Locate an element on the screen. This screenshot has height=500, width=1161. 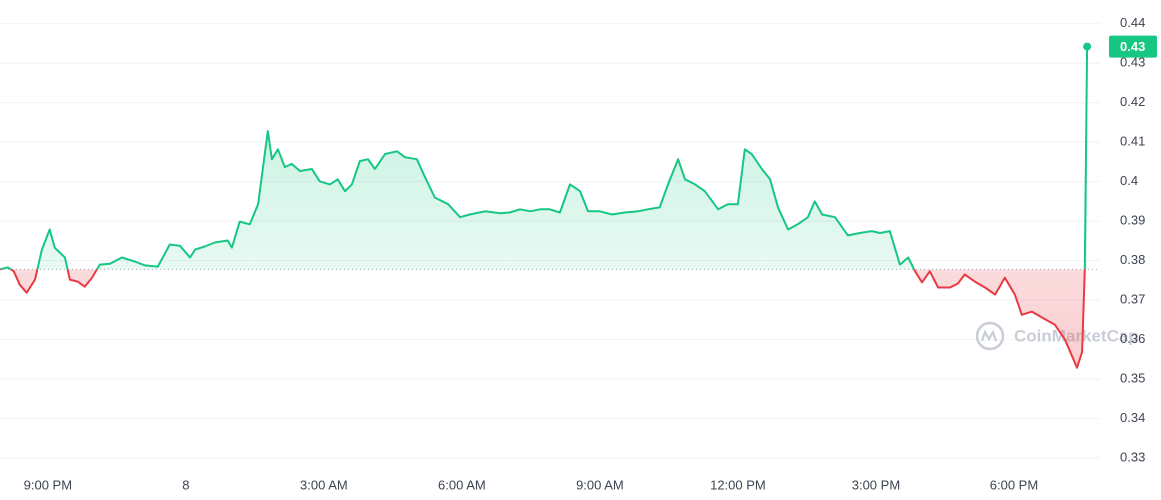
current-price-label: 0.43 is located at coordinates (1132, 46).